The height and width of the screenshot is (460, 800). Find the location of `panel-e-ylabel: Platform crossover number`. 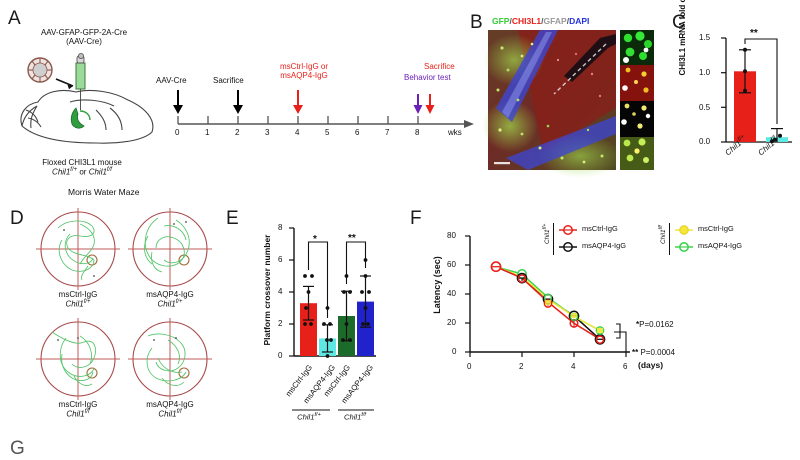

panel-e-ylabel: Platform crossover number is located at coordinates (267, 290).